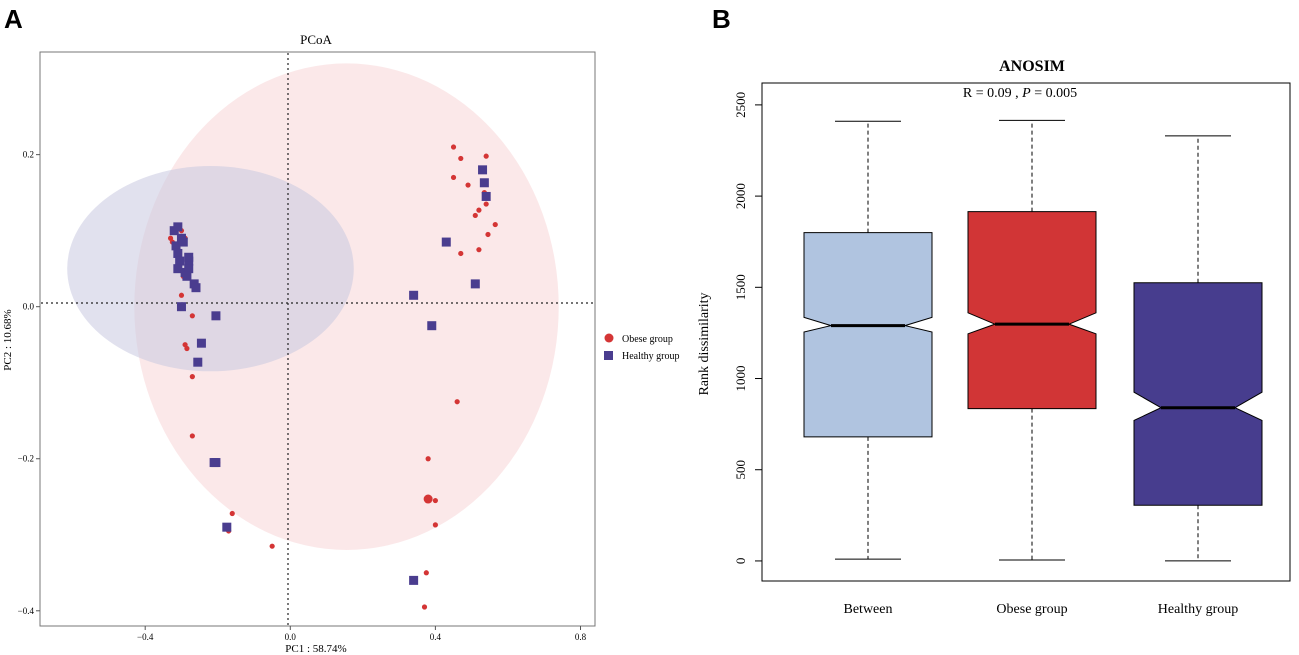  Describe the element at coordinates (609, 338) in the screenshot. I see `legend-obese-marker` at that location.